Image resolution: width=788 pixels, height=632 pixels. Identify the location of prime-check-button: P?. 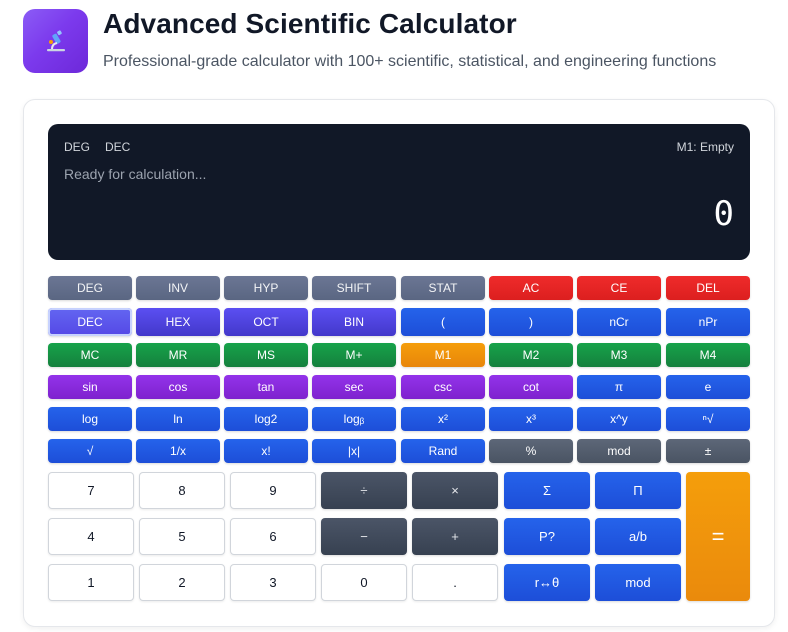
(547, 536).